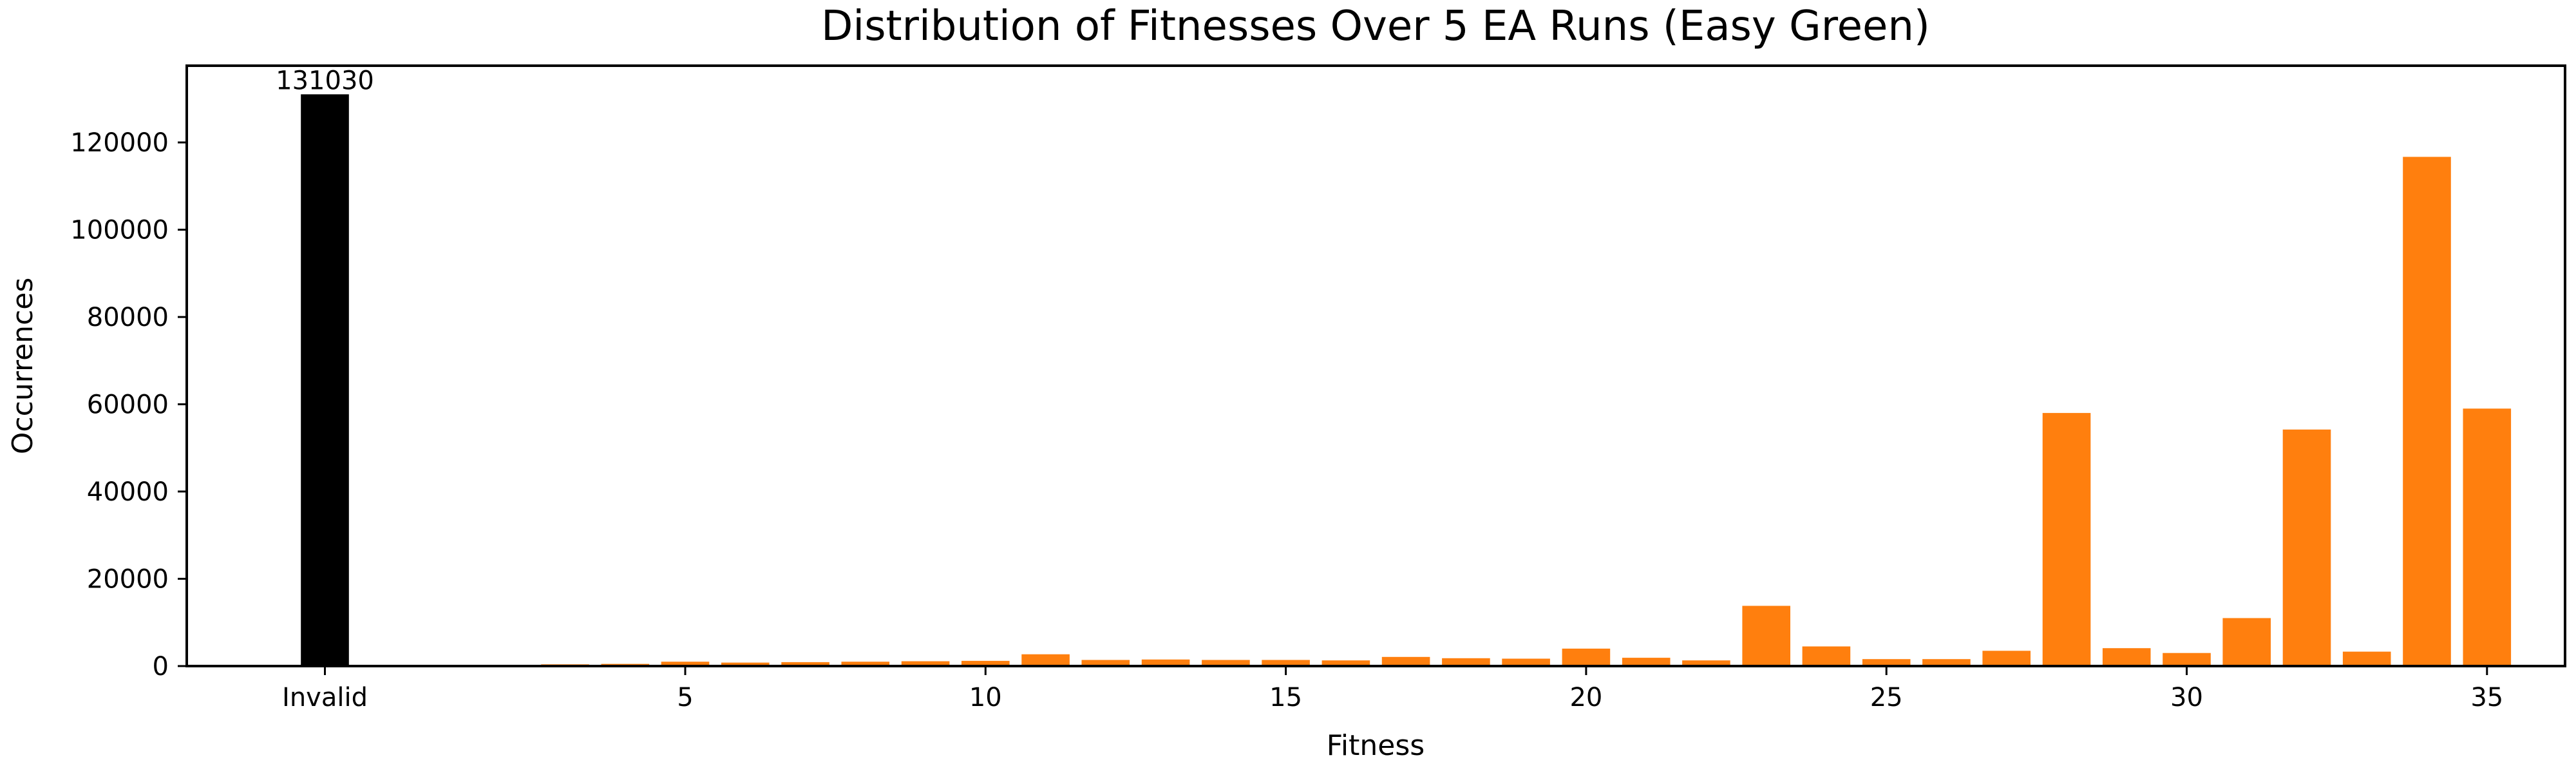  I want to click on y-tick-label: 100000, so click(120, 230).